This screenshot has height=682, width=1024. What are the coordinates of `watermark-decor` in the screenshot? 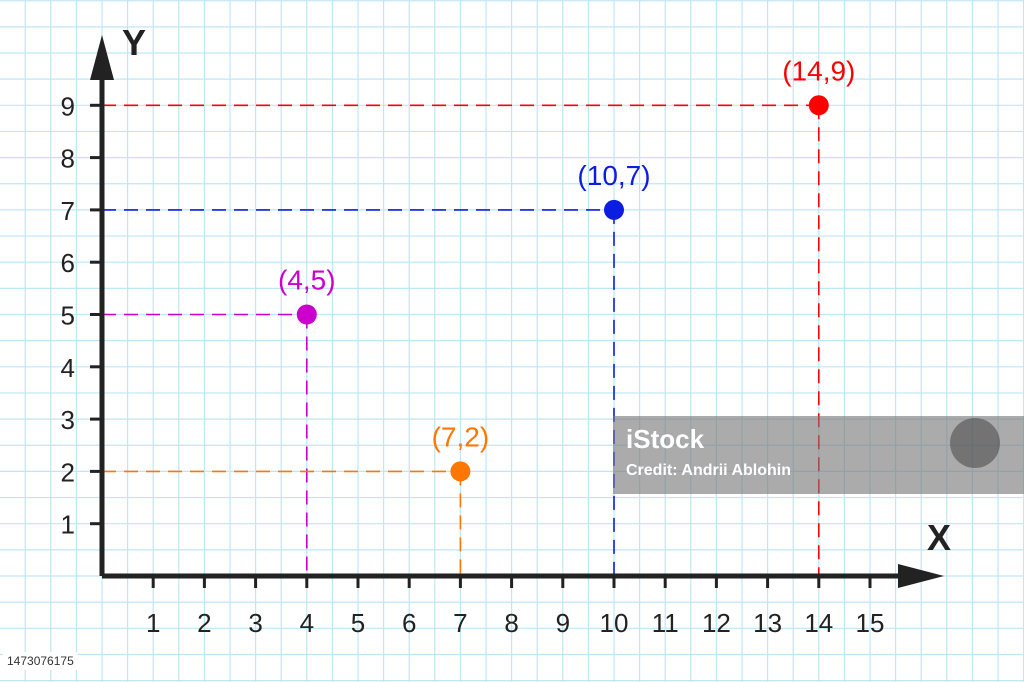 It's located at (975, 443).